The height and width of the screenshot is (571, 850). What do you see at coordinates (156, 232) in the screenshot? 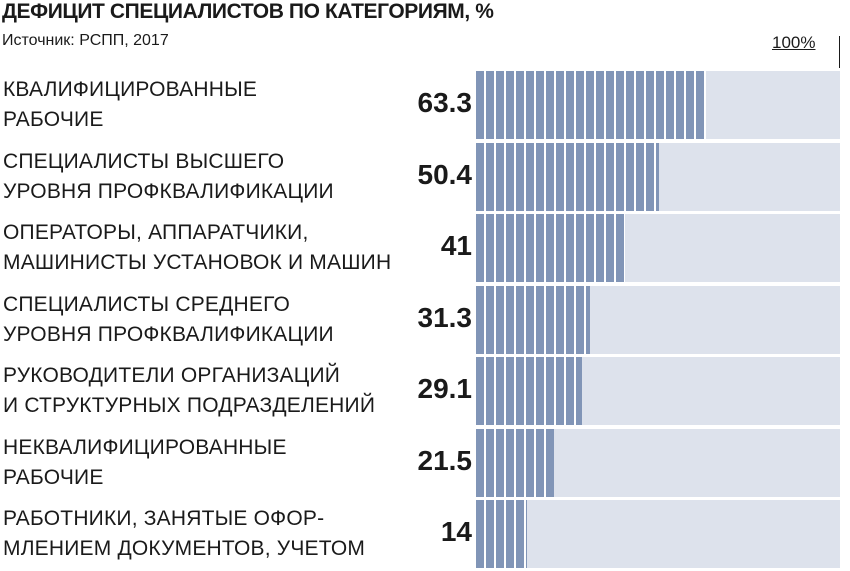
I see `bar-category-label-line: ОПЕРАТОРЫ, АППАРАТЧИКИ,` at bounding box center [156, 232].